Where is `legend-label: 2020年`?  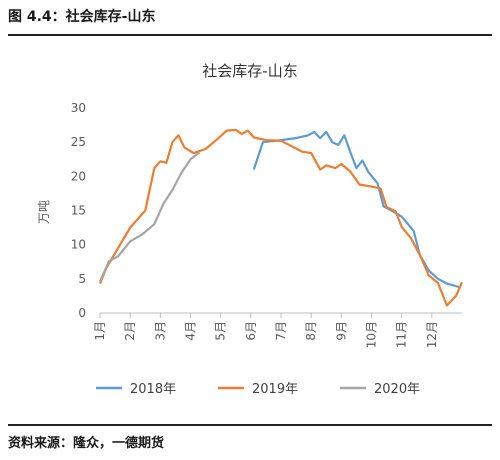 legend-label: 2020年 is located at coordinates (397, 389).